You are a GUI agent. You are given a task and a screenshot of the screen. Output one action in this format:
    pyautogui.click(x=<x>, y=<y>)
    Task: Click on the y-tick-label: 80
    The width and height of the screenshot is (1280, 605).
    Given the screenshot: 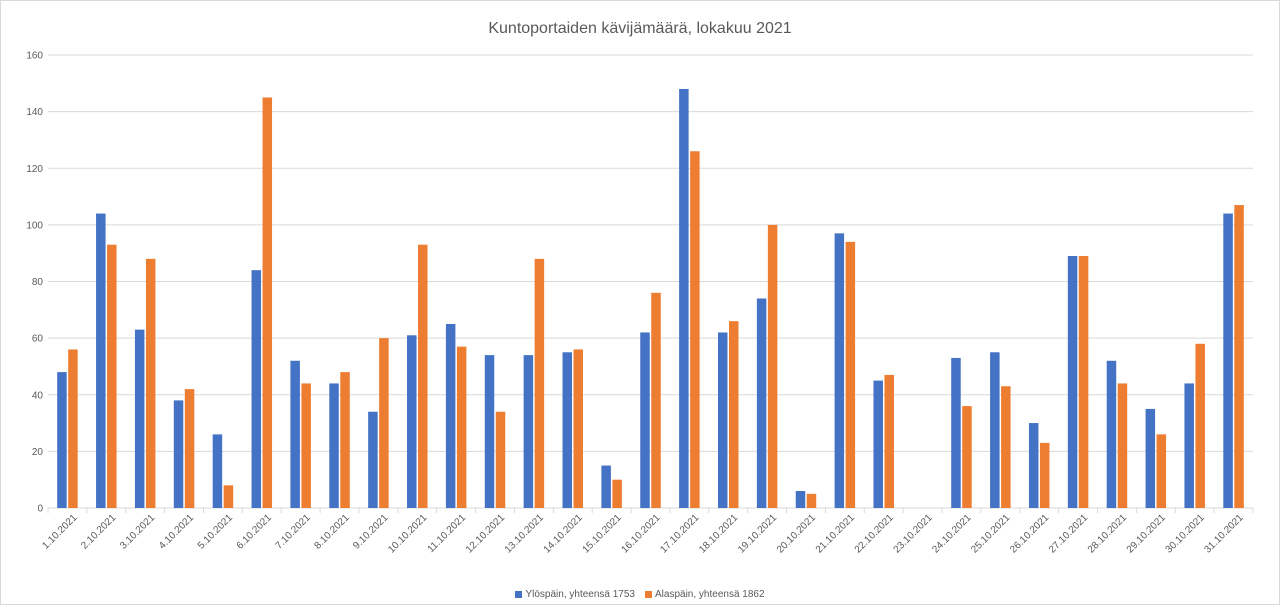 What is the action you would take?
    pyautogui.click(x=38, y=282)
    